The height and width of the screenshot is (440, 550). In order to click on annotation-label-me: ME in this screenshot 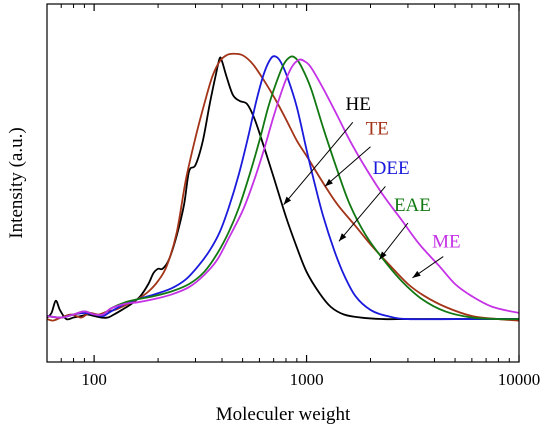, I will do `click(446, 241)`.